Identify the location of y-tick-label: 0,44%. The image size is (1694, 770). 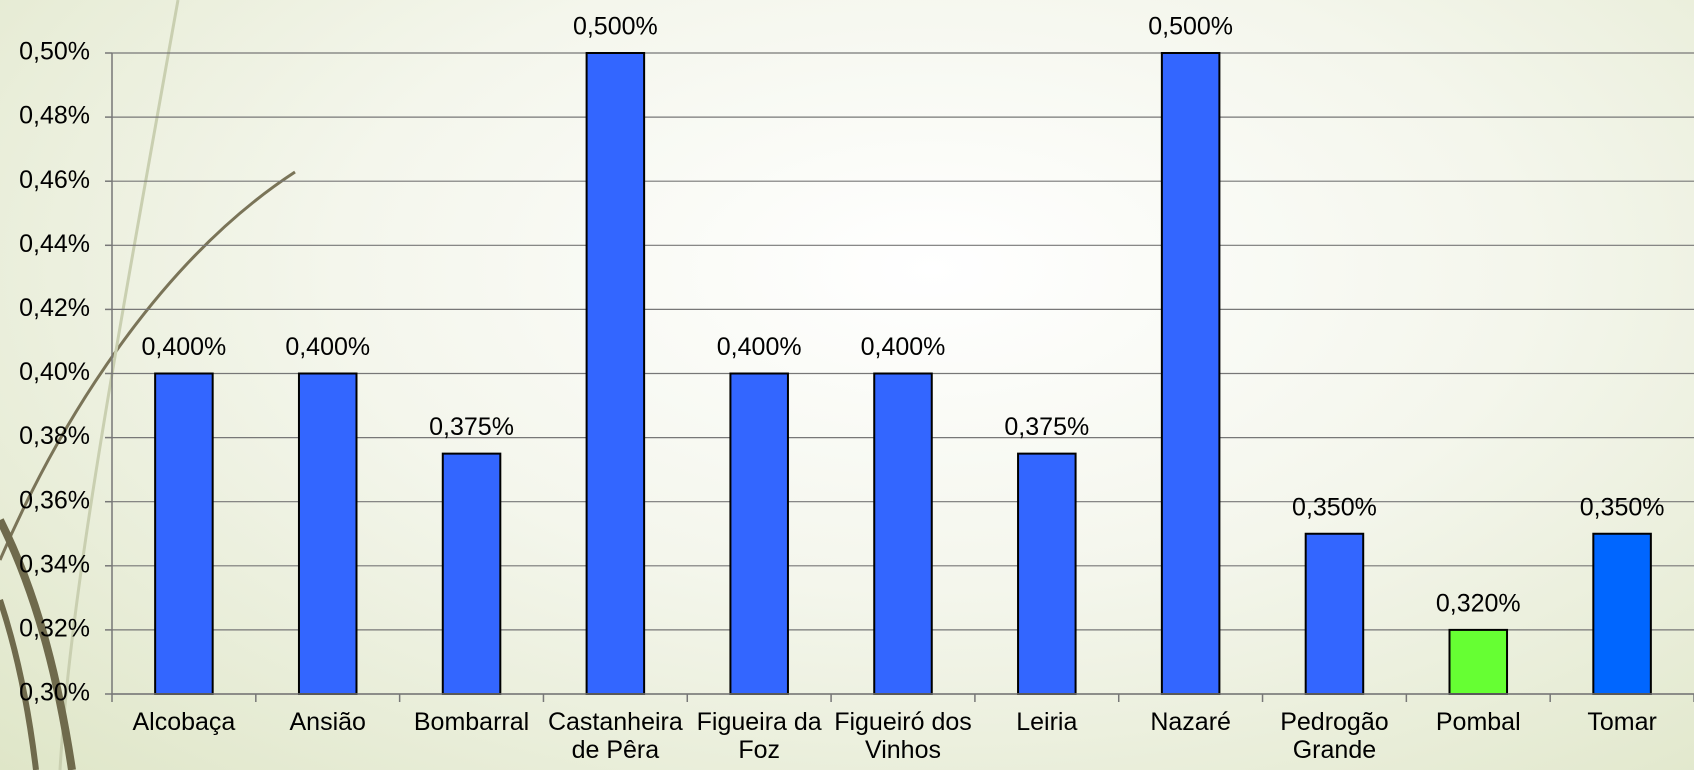
(54, 244).